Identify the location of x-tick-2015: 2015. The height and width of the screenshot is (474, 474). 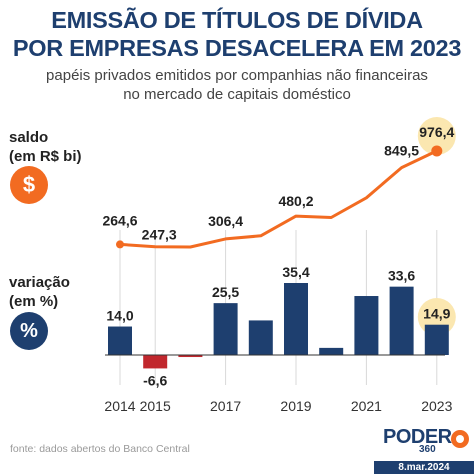
(155, 406).